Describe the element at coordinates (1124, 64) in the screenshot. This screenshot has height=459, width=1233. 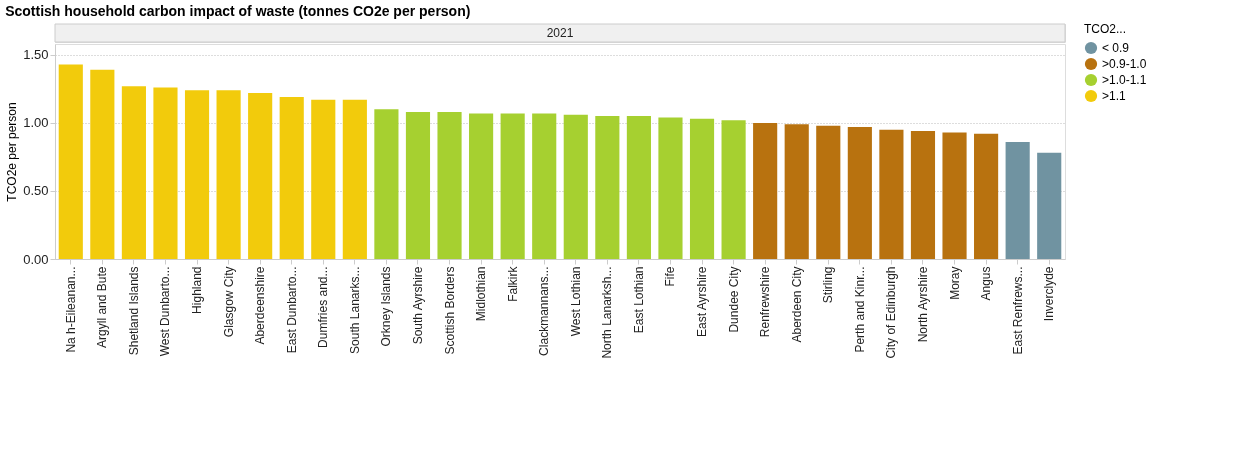
I see `legend-label: >0.9-1.0` at that location.